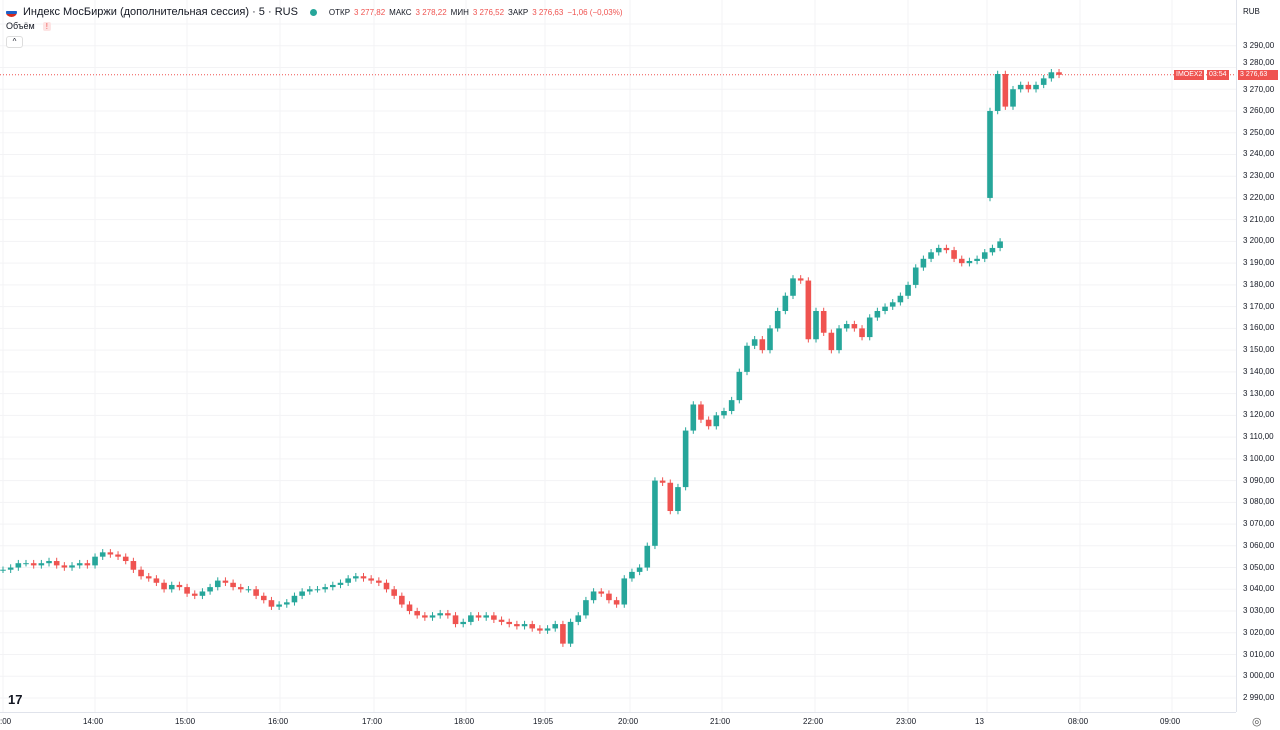 The image size is (1280, 730). What do you see at coordinates (1259, 415) in the screenshot?
I see `price-tick: 3 120,00` at bounding box center [1259, 415].